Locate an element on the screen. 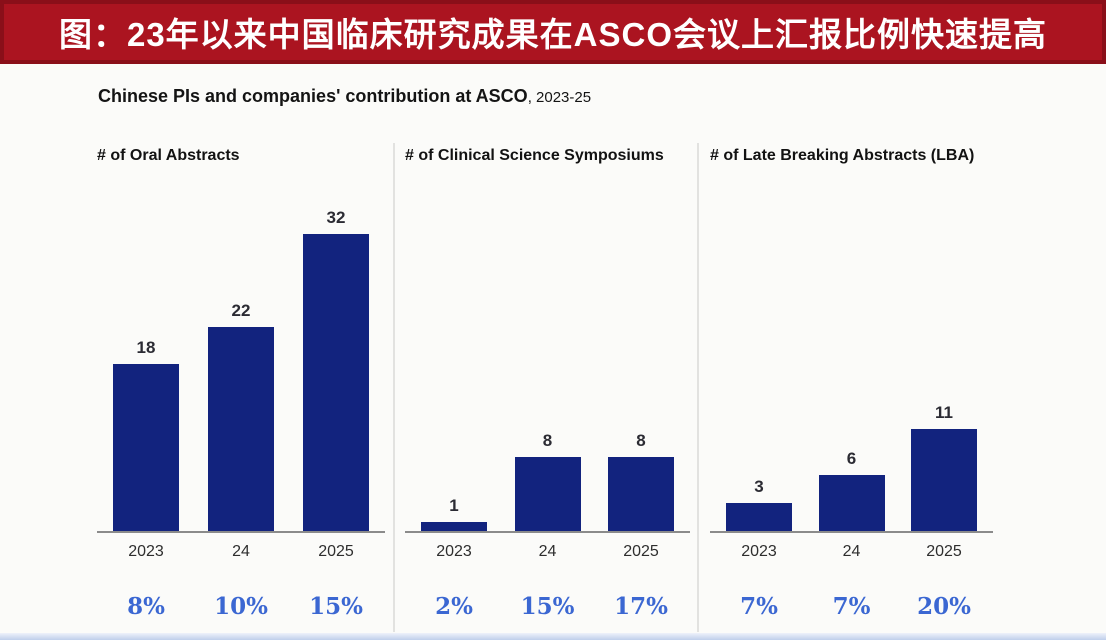 Image resolution: width=1106 pixels, height=640 pixels. bar-plot: 3 6 11 is located at coordinates (851, 369).